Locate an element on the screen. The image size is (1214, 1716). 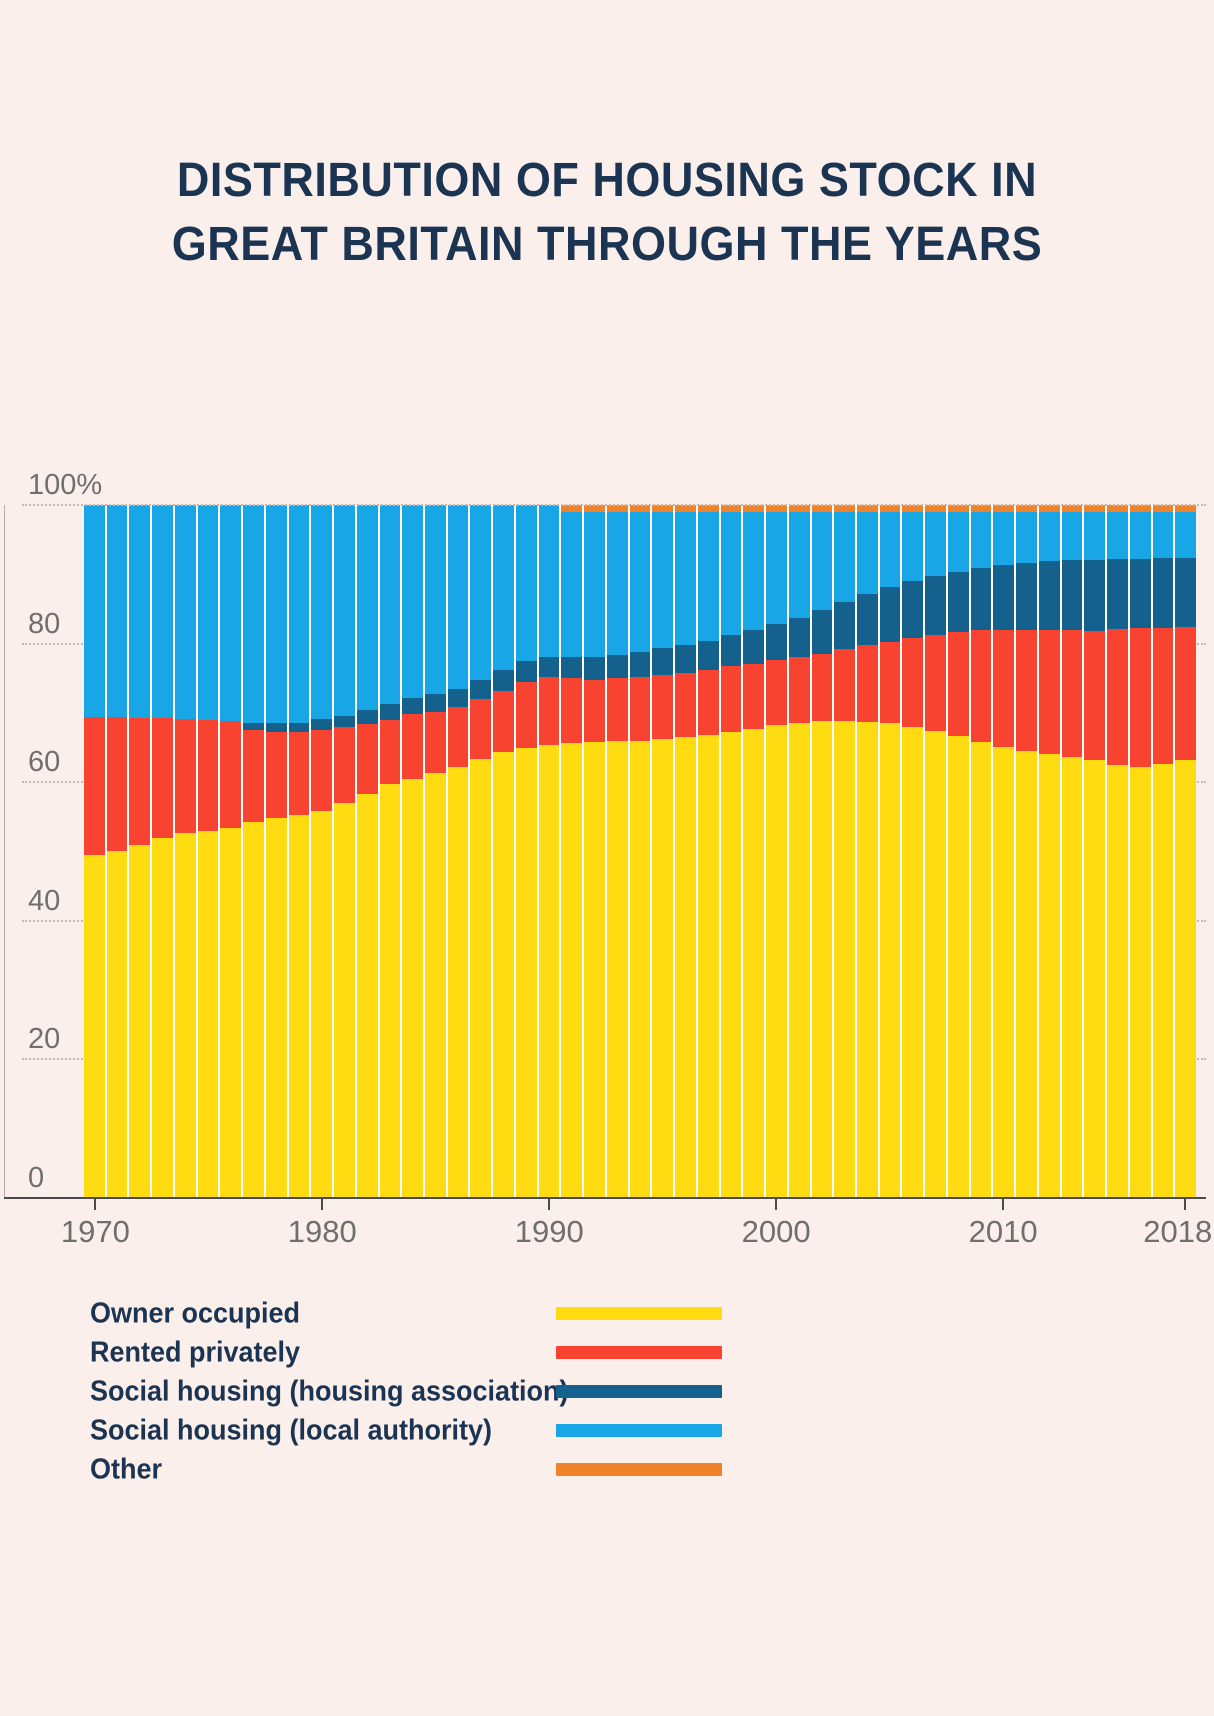
segment-1984-social-housing-housing-association is located at coordinates (413, 706).